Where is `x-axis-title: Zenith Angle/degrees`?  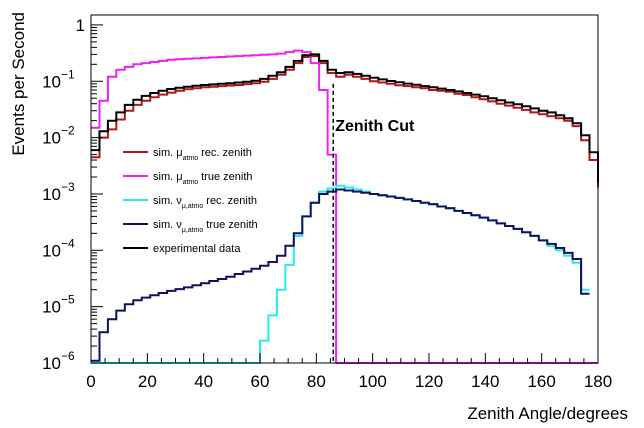
x-axis-title: Zenith Angle/degrees is located at coordinates (547, 413).